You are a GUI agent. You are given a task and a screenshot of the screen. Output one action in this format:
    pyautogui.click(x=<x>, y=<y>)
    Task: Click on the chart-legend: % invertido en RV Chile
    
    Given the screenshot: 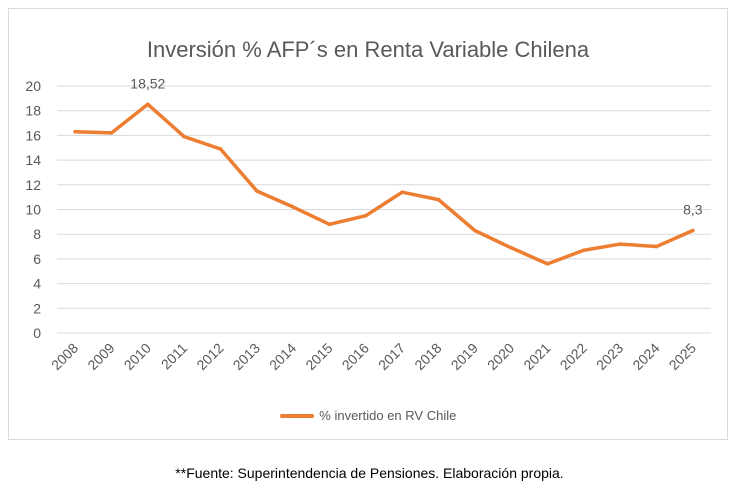 What is the action you would take?
    pyautogui.click(x=368, y=415)
    